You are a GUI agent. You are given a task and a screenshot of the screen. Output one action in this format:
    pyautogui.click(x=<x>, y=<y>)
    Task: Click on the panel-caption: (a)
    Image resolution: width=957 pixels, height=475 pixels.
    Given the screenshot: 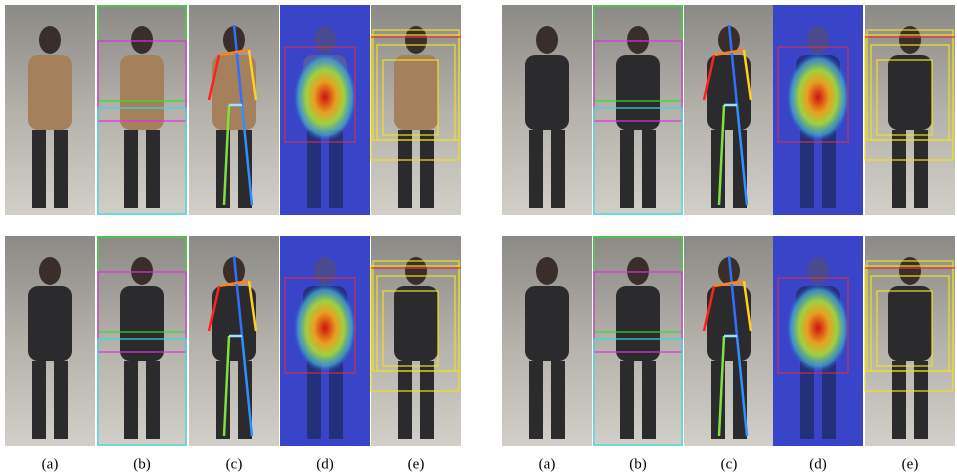 What is the action you would take?
    pyautogui.click(x=50, y=464)
    